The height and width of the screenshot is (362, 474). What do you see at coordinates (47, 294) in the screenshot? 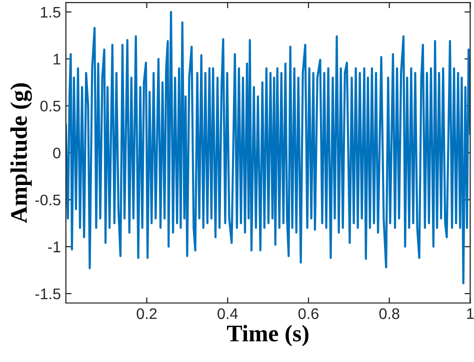
I see `y-tick-label: -1.5` at bounding box center [47, 294].